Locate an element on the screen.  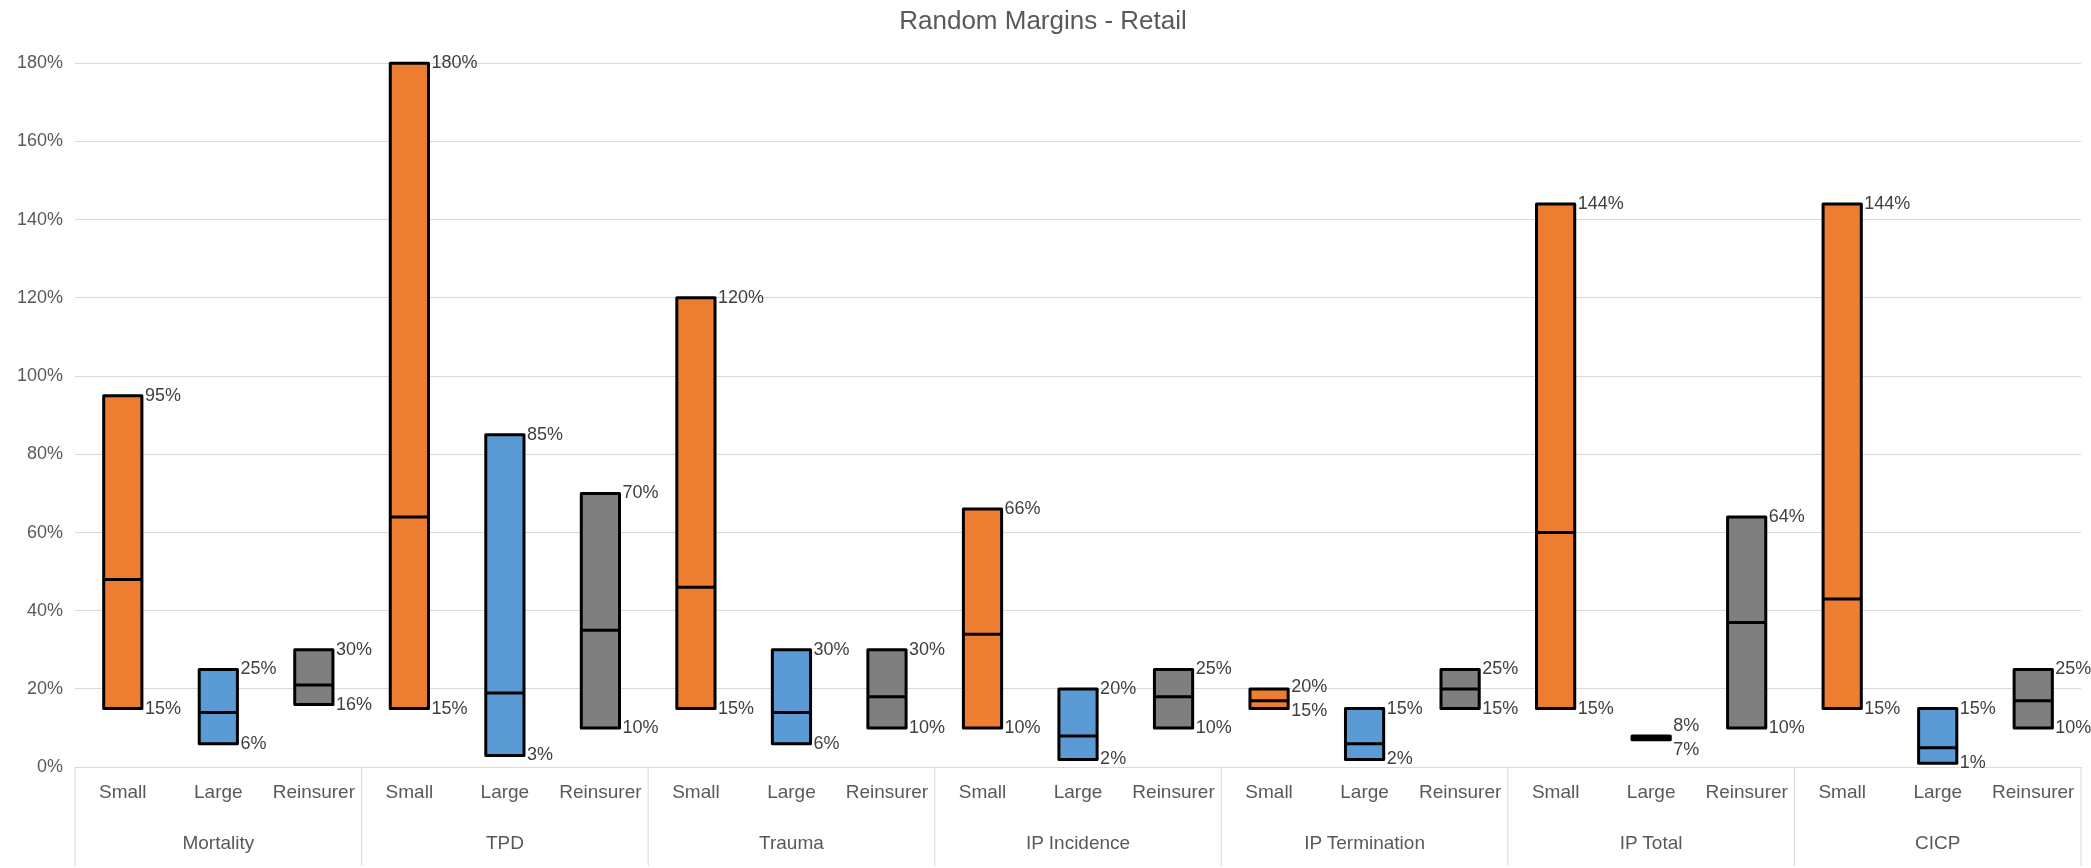
y-tick-label: 140% is located at coordinates (40, 218).